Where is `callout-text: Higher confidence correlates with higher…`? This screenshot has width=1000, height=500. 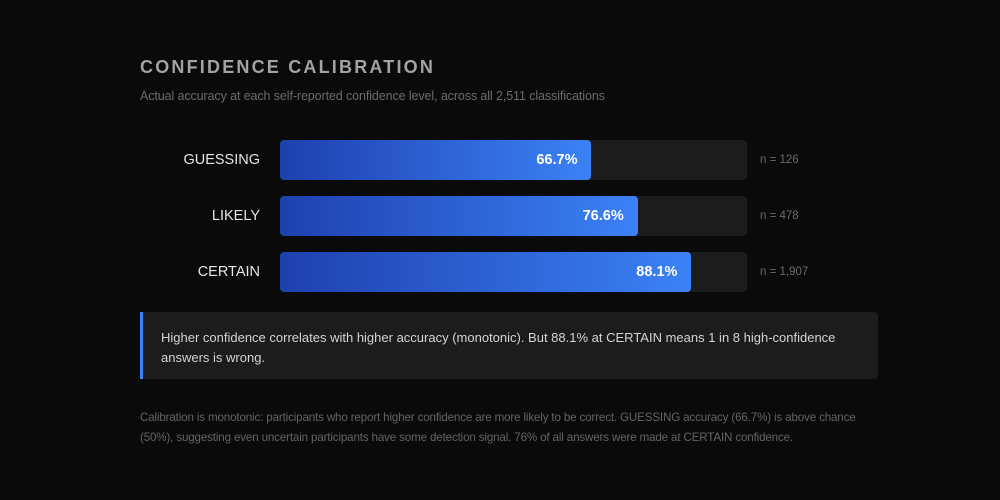 callout-text: Higher confidence correlates with higher… is located at coordinates (498, 347).